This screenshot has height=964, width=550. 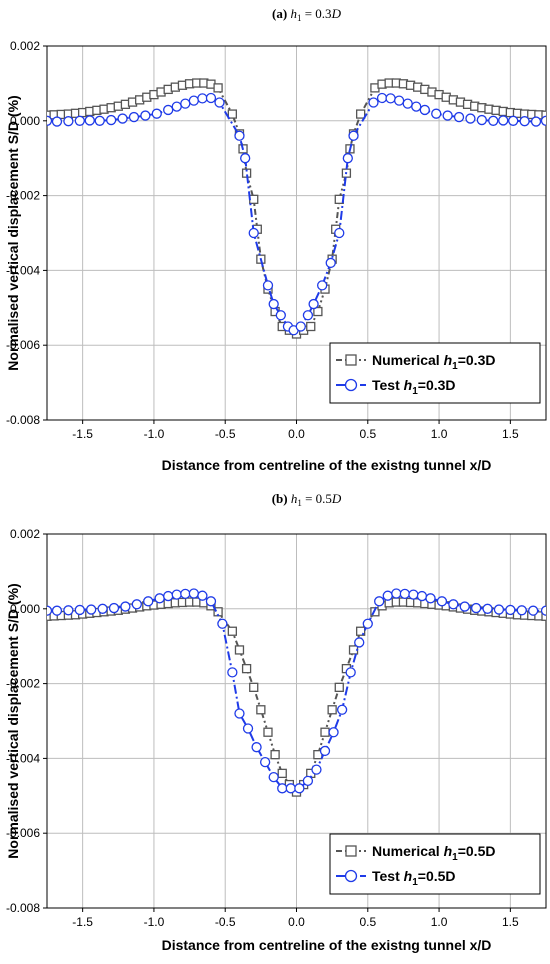 What do you see at coordinates (25, 121) in the screenshot?
I see `y-tick-label: 0.000` at bounding box center [25, 121].